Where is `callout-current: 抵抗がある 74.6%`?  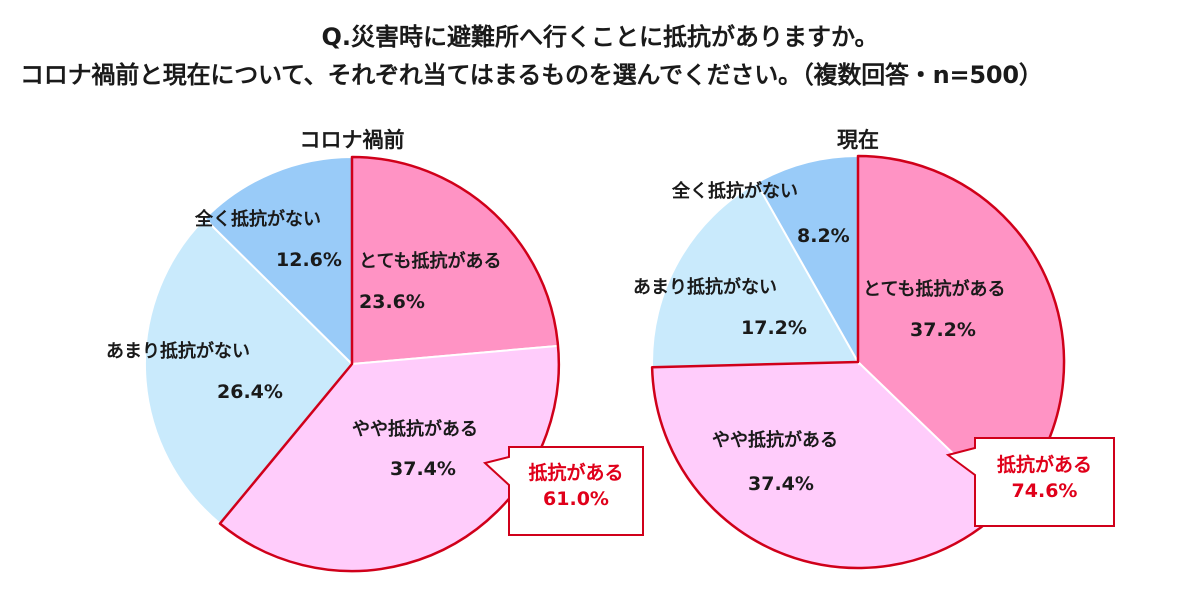
callout-current: 抵抗がある 74.6% is located at coordinates (1044, 478).